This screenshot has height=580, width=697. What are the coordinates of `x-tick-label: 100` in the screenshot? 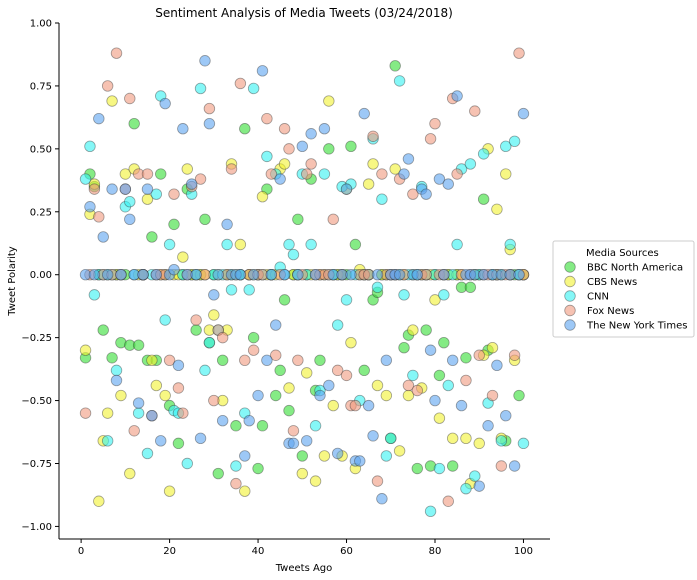 It's located at (523, 551).